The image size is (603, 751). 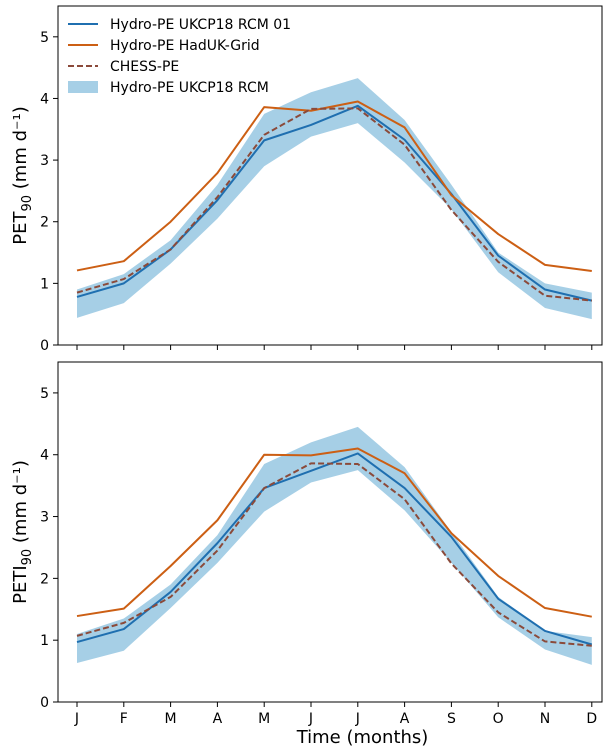 I want to click on y-axis-label: PETI90 (mm d⁻¹), so click(x=22, y=532).